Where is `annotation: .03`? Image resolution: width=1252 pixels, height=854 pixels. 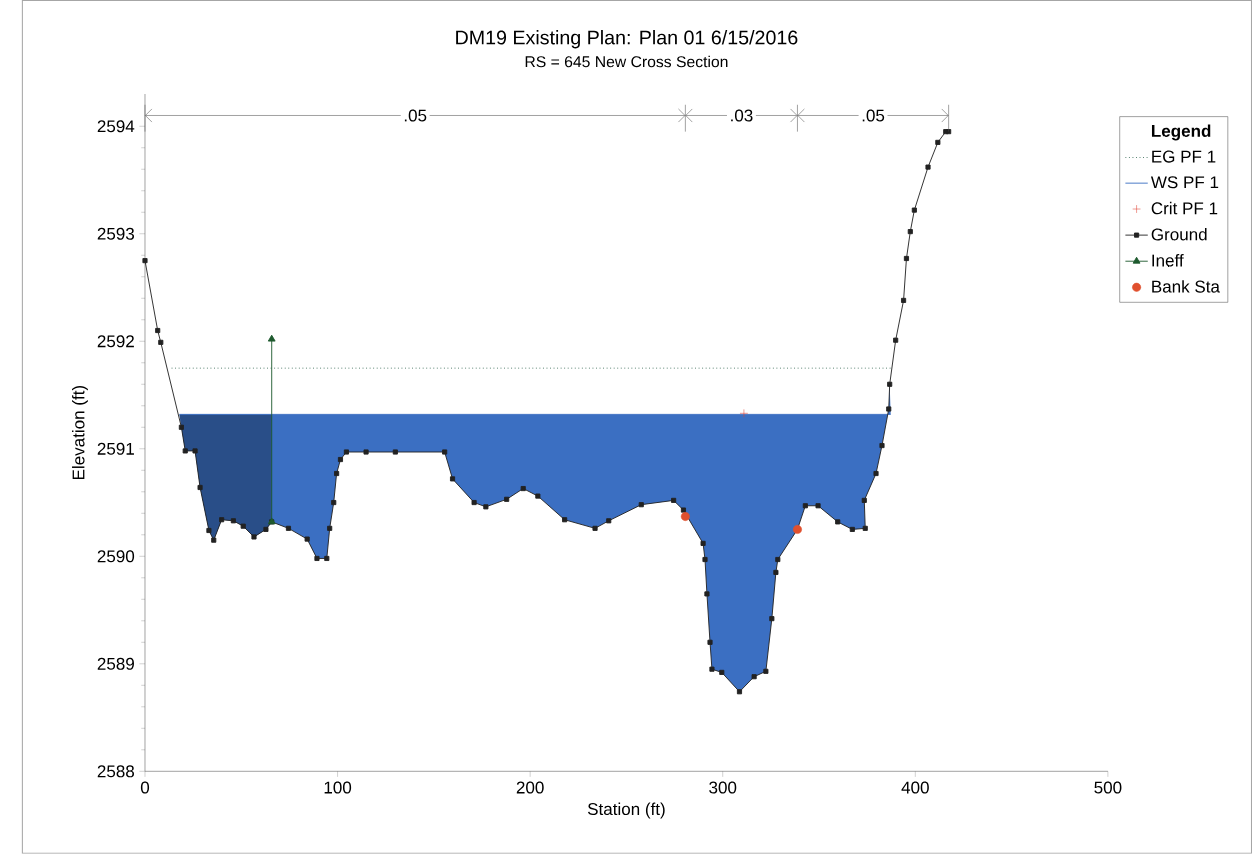
annotation: .03 is located at coordinates (742, 115).